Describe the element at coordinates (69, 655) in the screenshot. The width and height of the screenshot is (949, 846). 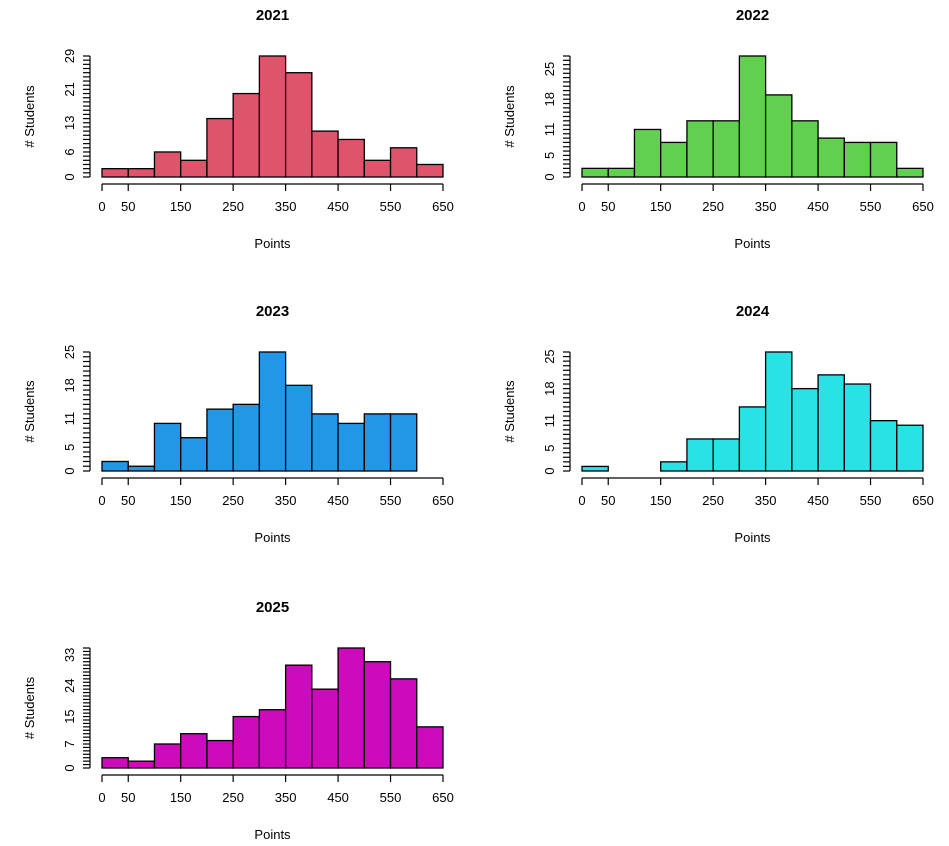
I see `y-tick-label: 33` at that location.